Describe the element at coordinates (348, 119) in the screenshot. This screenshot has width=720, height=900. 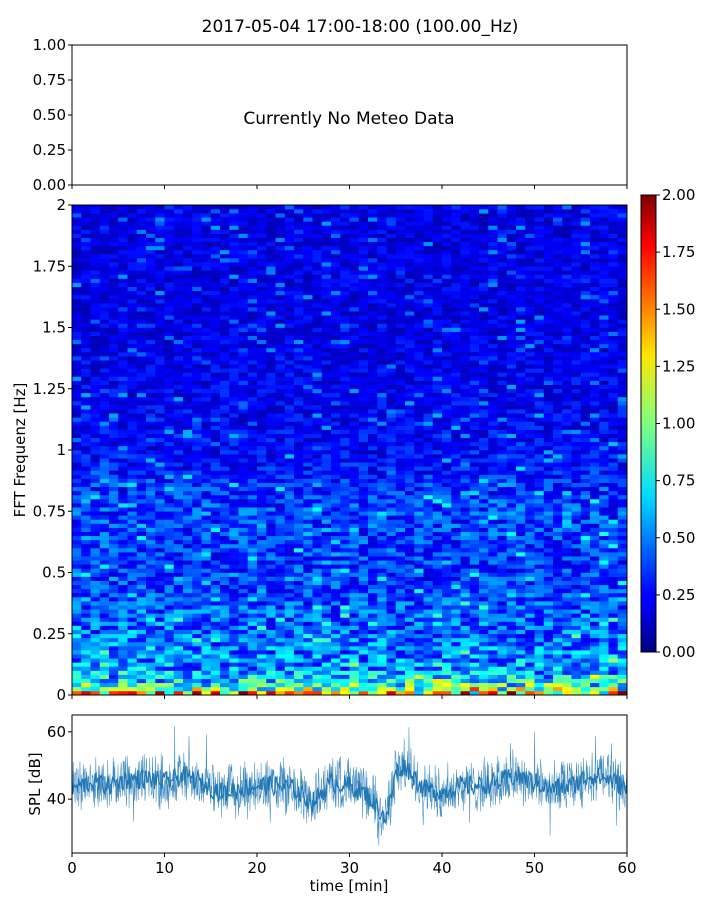
I see `meteo-annotation: Currently No Meteo Data` at that location.